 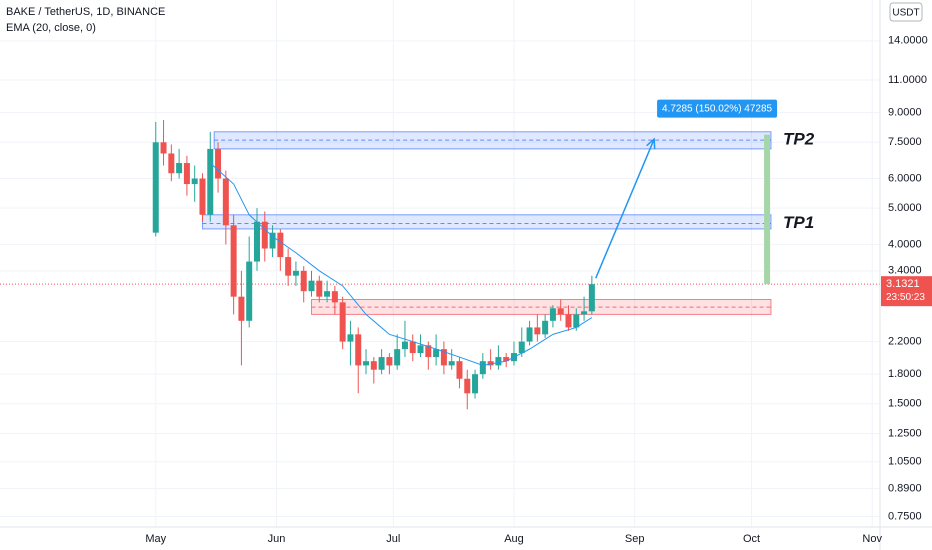 I want to click on measure-label-box, so click(x=717, y=108).